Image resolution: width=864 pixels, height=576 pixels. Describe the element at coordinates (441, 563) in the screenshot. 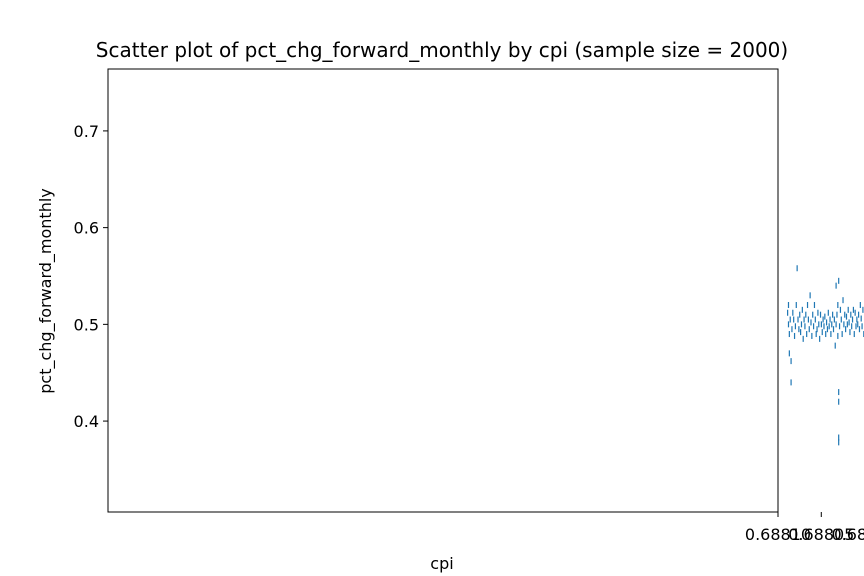

I see `x-axis-label: cpi` at that location.